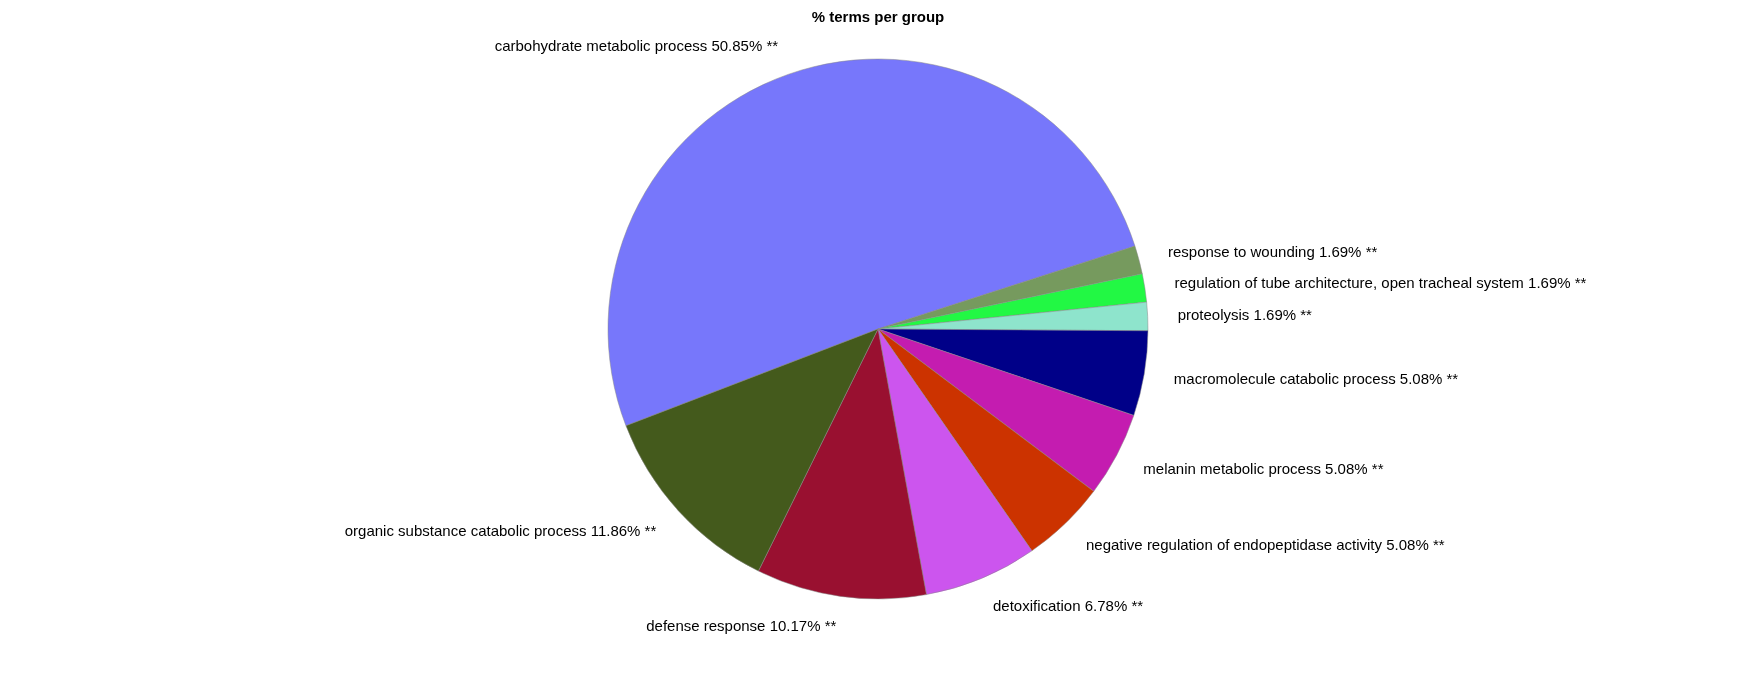  I want to click on slice-label: negative regulation of endopeptidase activity 5.08% **, so click(1265, 545).